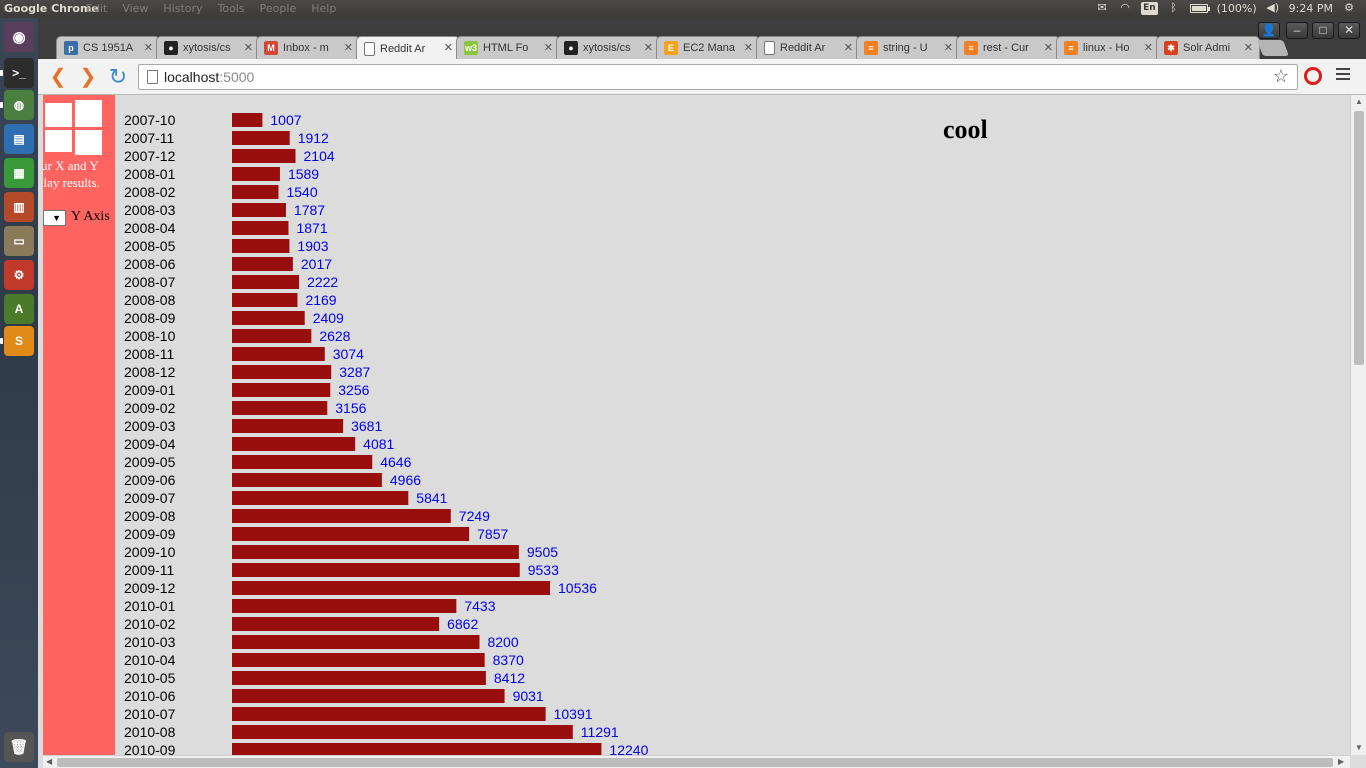 The height and width of the screenshot is (768, 1366). I want to click on back-arrow-icon: ❮, so click(58, 77).